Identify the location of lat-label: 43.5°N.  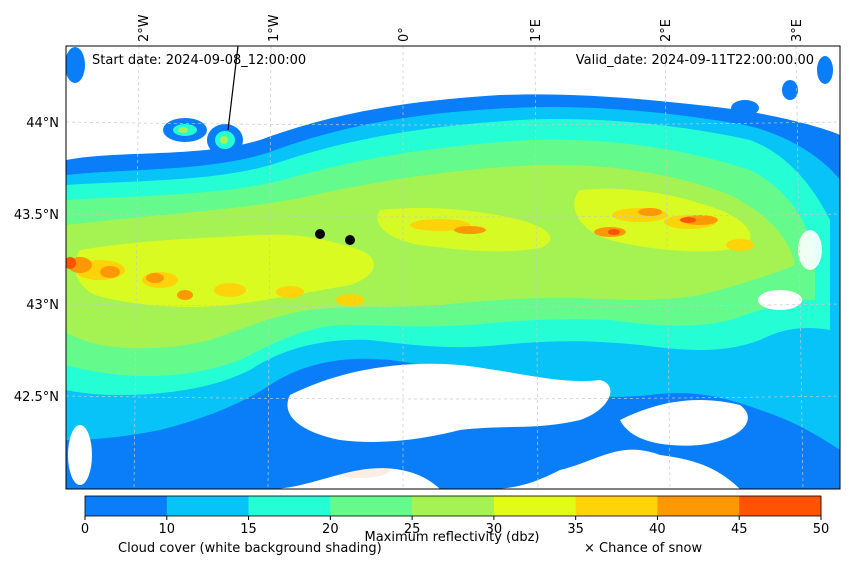
(36, 215).